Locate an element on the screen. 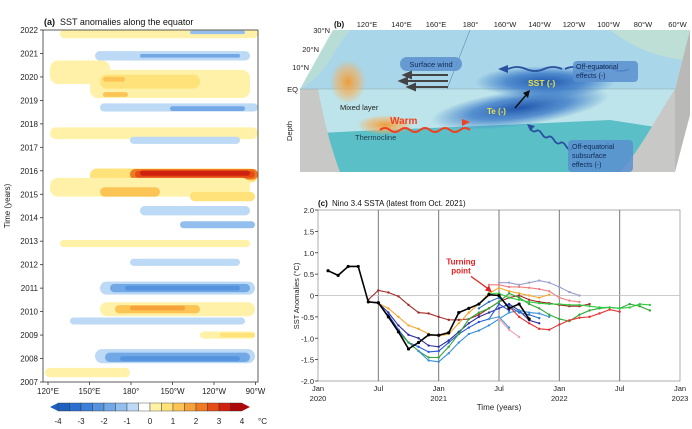 Image resolution: width=692 pixels, height=429 pixels. panel-a-ytick-label: 2015 is located at coordinates (29, 194).